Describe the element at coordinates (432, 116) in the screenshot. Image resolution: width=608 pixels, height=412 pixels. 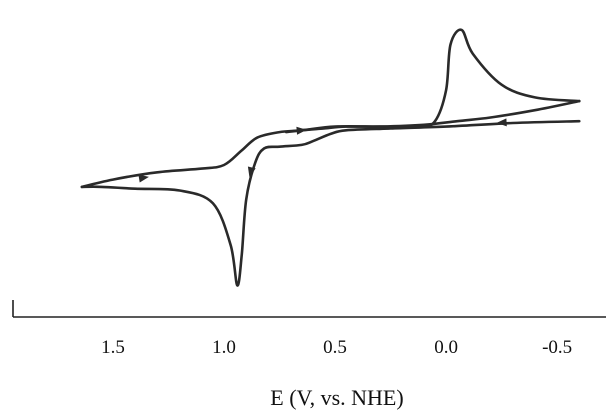
I see `curve-return-scan` at that location.